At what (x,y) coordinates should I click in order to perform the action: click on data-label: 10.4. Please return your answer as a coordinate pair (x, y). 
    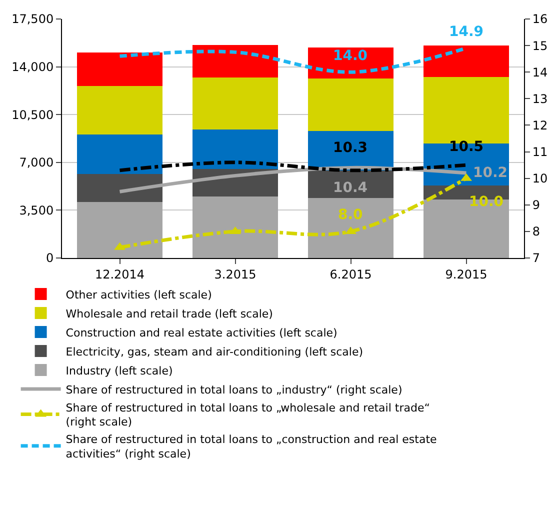
    Looking at the image, I should click on (350, 188).